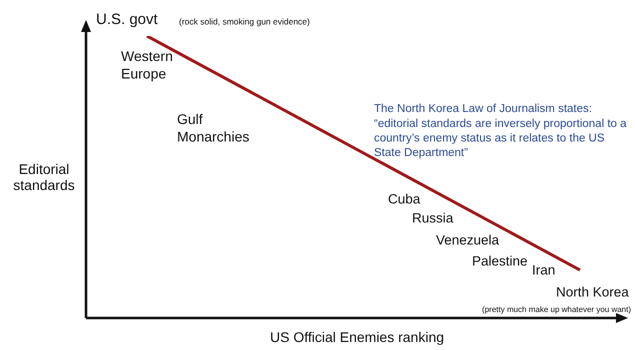 This screenshot has height=350, width=635. Describe the element at coordinates (500, 261) in the screenshot. I see `annotation: Palestine` at that location.